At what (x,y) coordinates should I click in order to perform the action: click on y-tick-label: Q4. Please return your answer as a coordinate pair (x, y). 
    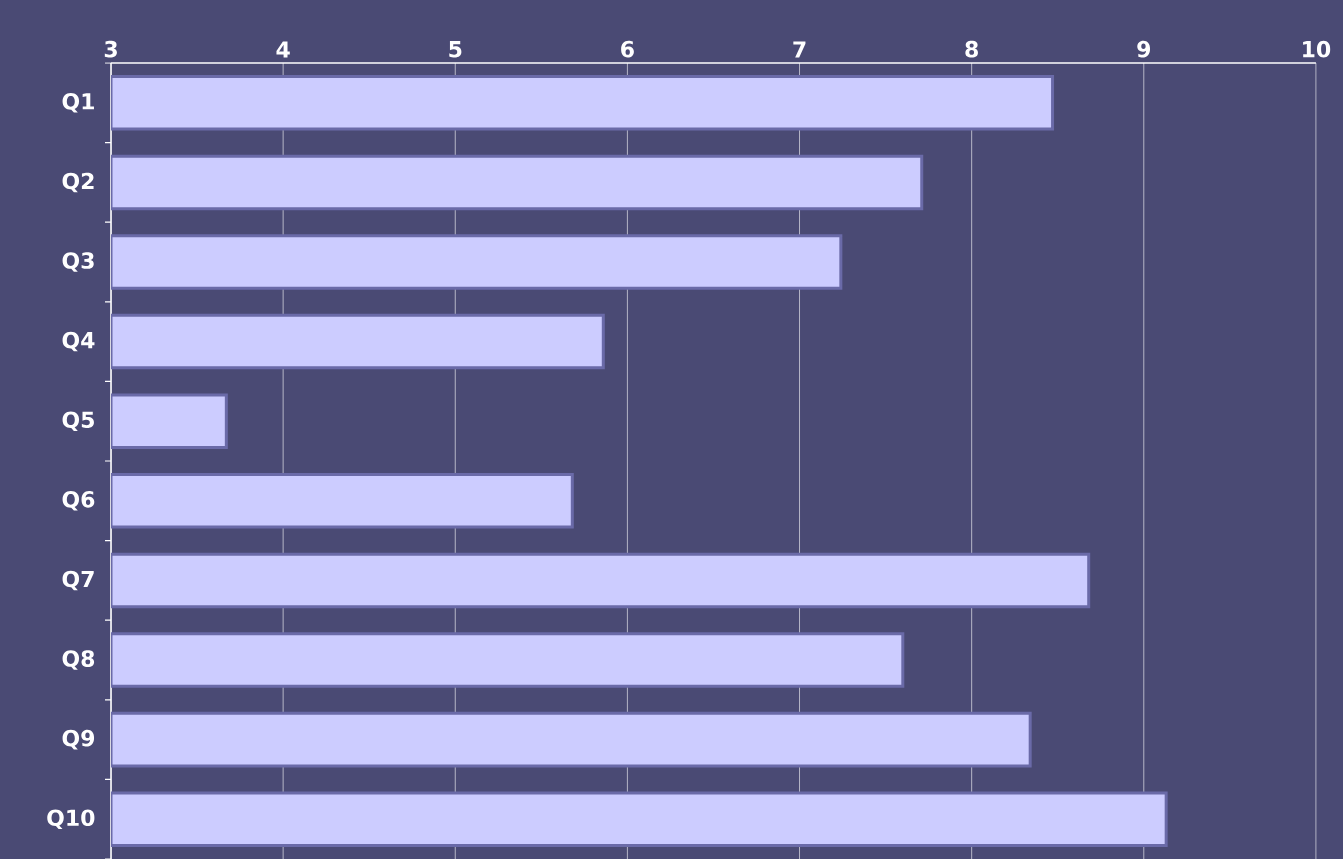
    Looking at the image, I should click on (78, 341).